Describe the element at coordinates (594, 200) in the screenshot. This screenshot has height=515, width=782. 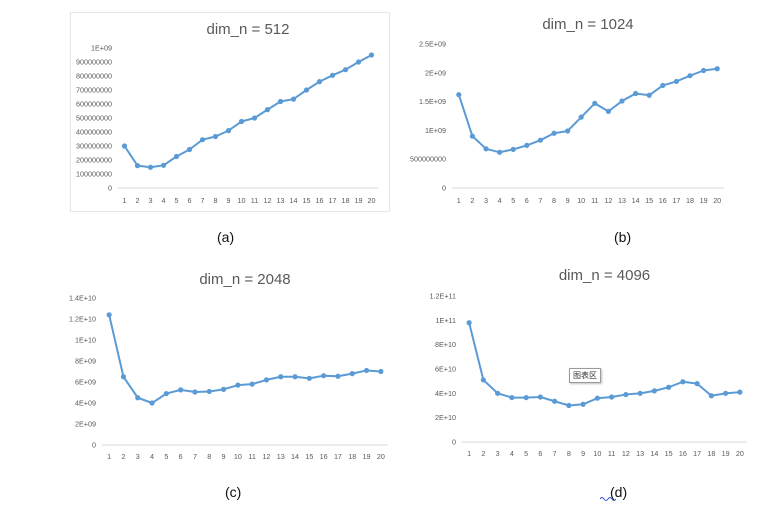
I see `chart-b-x-tick-label: 11` at that location.